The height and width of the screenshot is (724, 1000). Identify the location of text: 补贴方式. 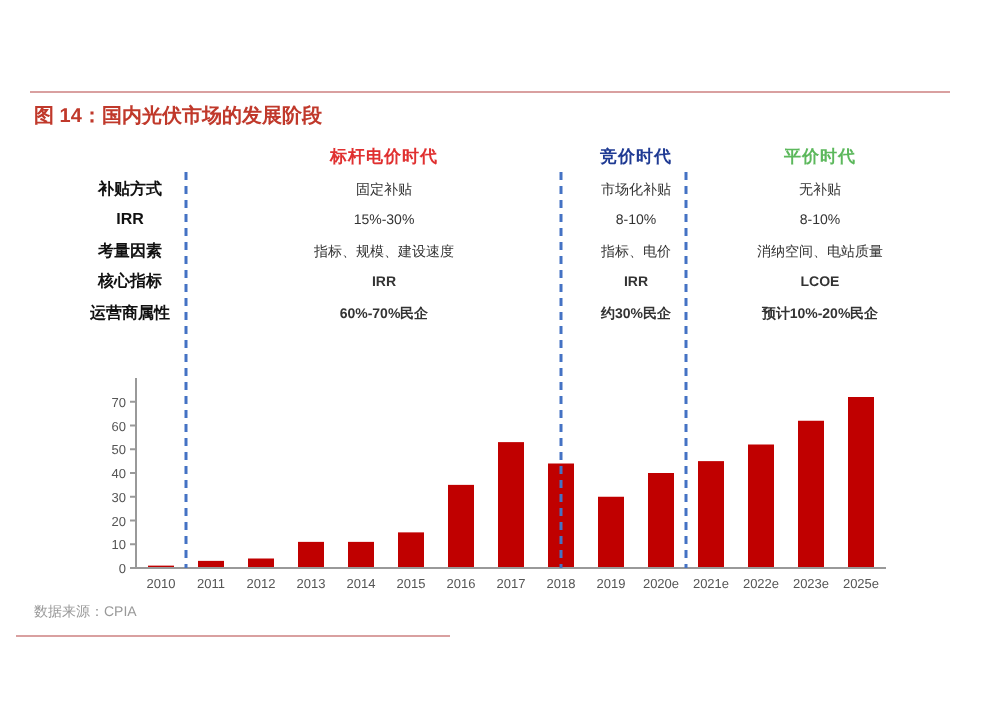
(129, 188).